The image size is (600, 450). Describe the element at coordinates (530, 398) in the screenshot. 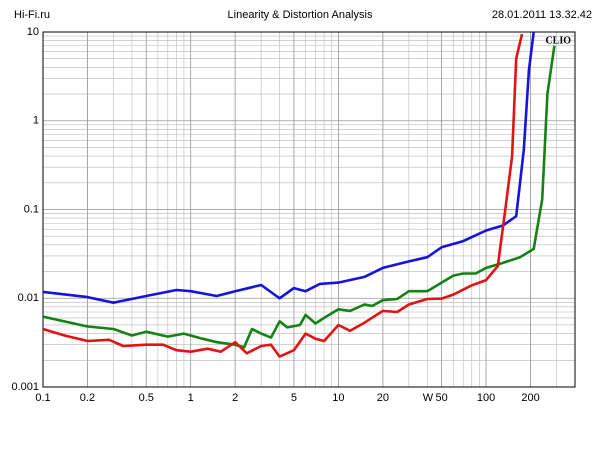

I see `x-tick-label: 200` at that location.